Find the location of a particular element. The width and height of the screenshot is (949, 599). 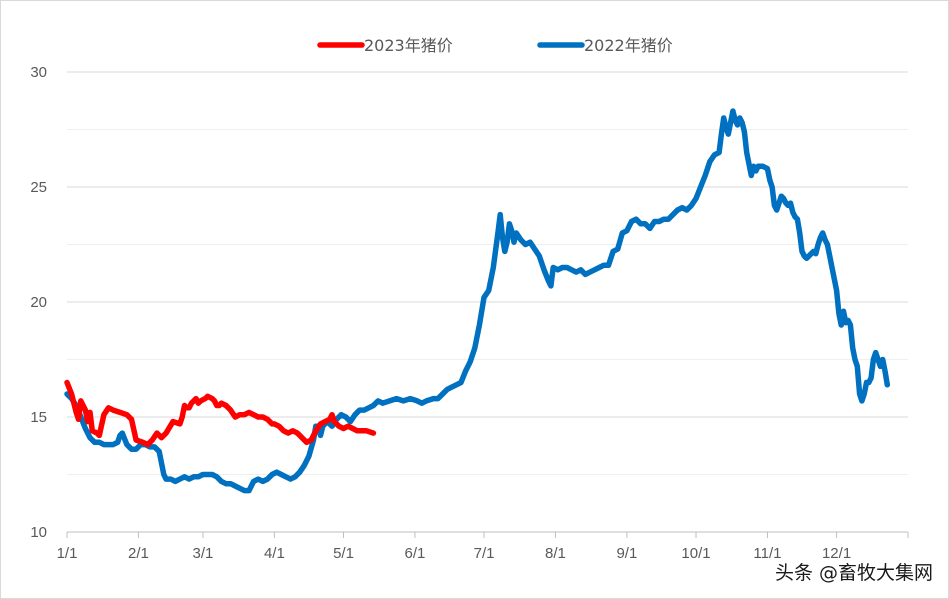

x-tick-label: 7/1 is located at coordinates (484, 553).